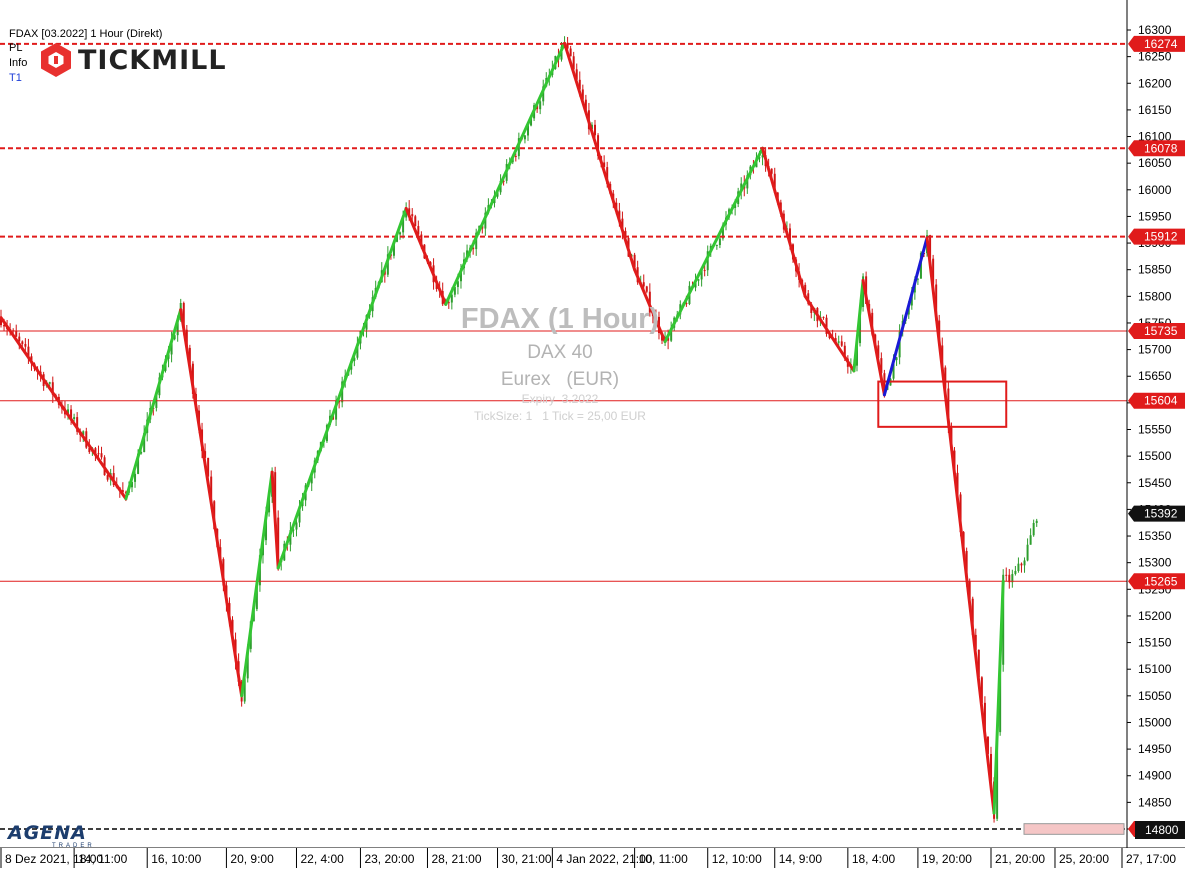  Describe the element at coordinates (54, 859) in the screenshot. I see `x-tick-label: 8 Dez 2021, 18:00` at that location.